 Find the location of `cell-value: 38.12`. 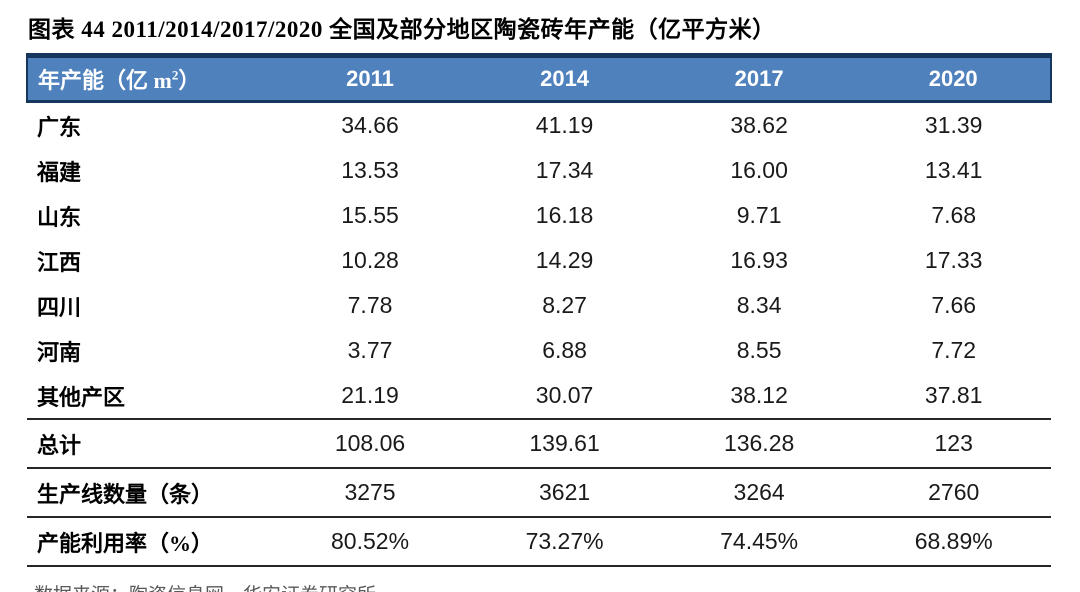

cell-value: 38.12 is located at coordinates (759, 396).